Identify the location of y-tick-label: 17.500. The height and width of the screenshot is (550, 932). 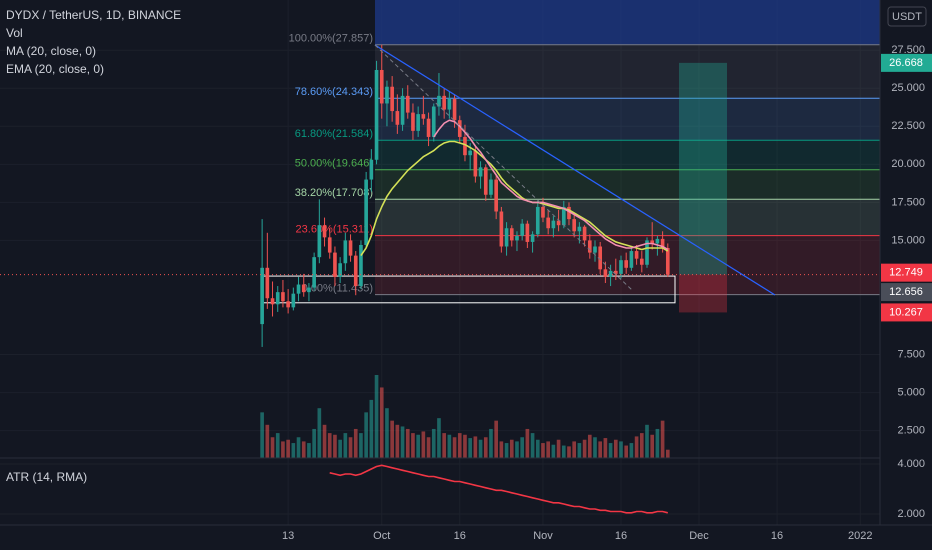
(908, 202).